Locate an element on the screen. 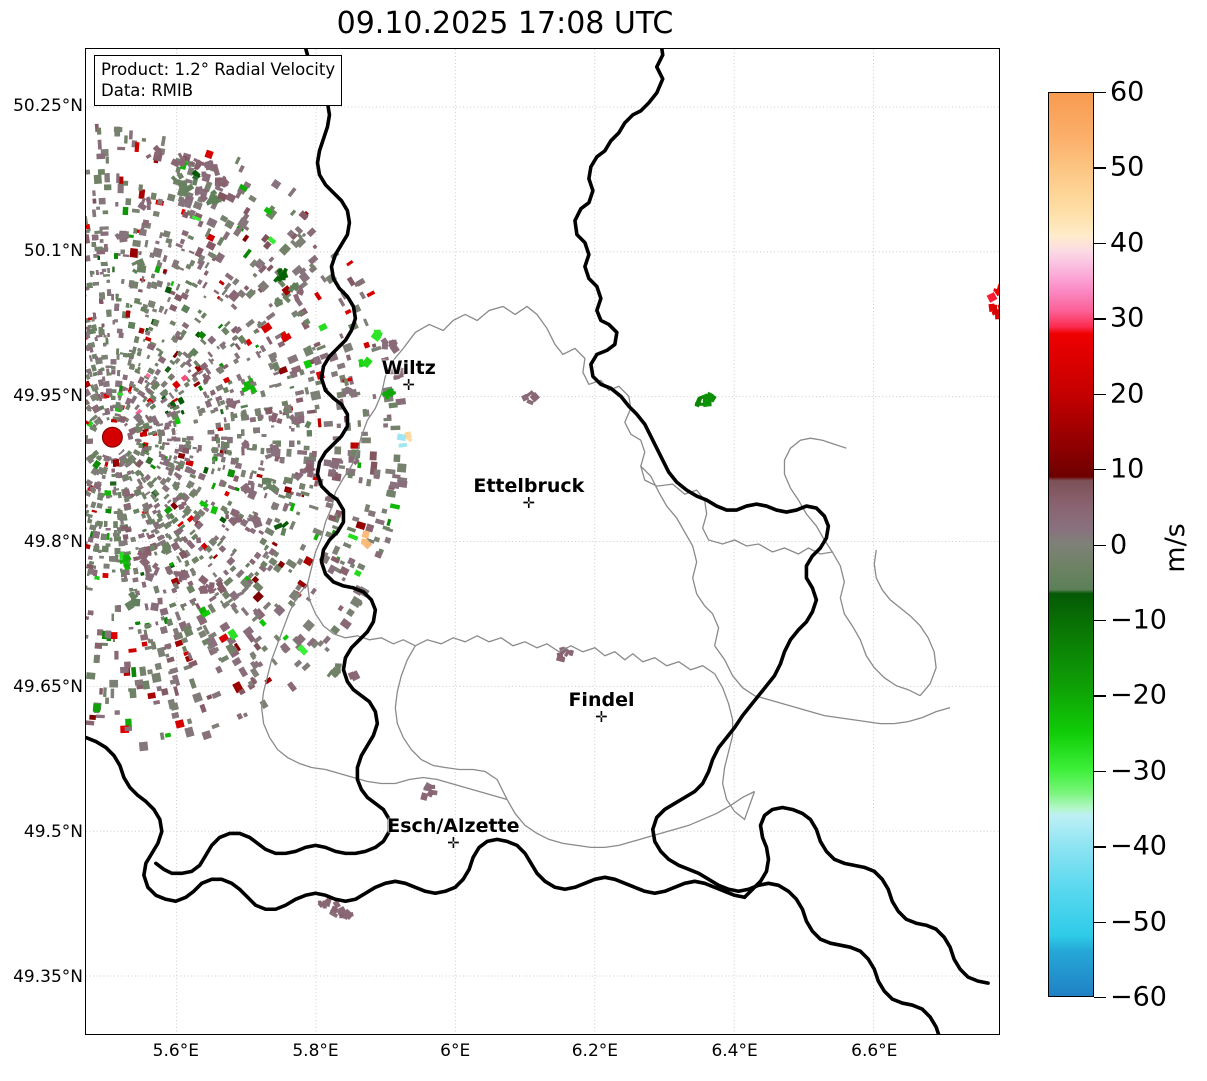 Image resolution: width=1207 pixels, height=1081 pixels. colorbar-tick-label-1: 50 is located at coordinates (1127, 167).